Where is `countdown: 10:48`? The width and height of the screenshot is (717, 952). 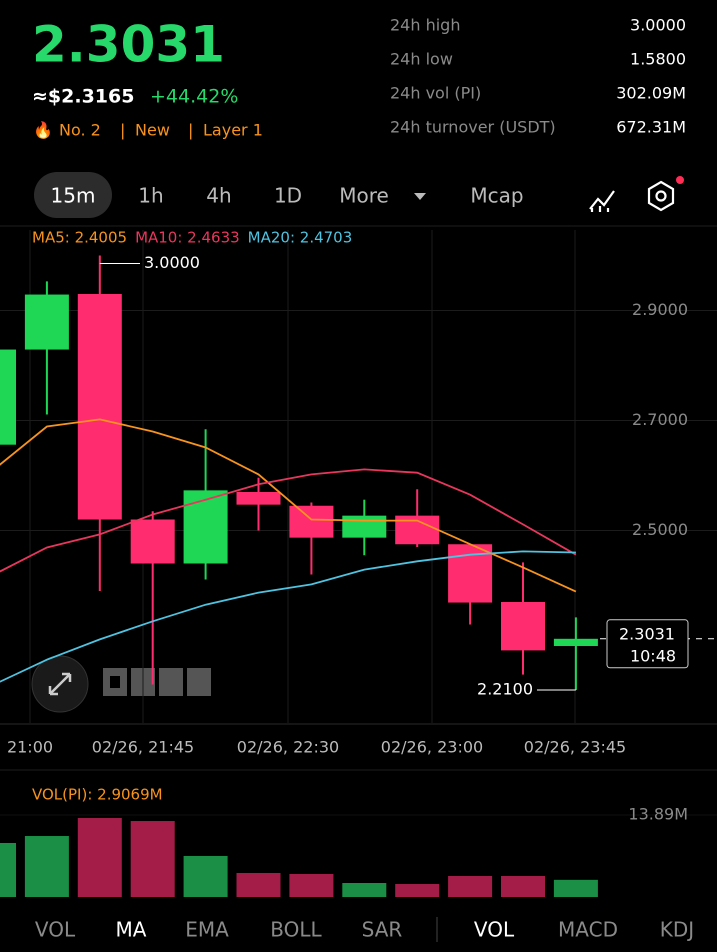 countdown: 10:48 is located at coordinates (653, 655).